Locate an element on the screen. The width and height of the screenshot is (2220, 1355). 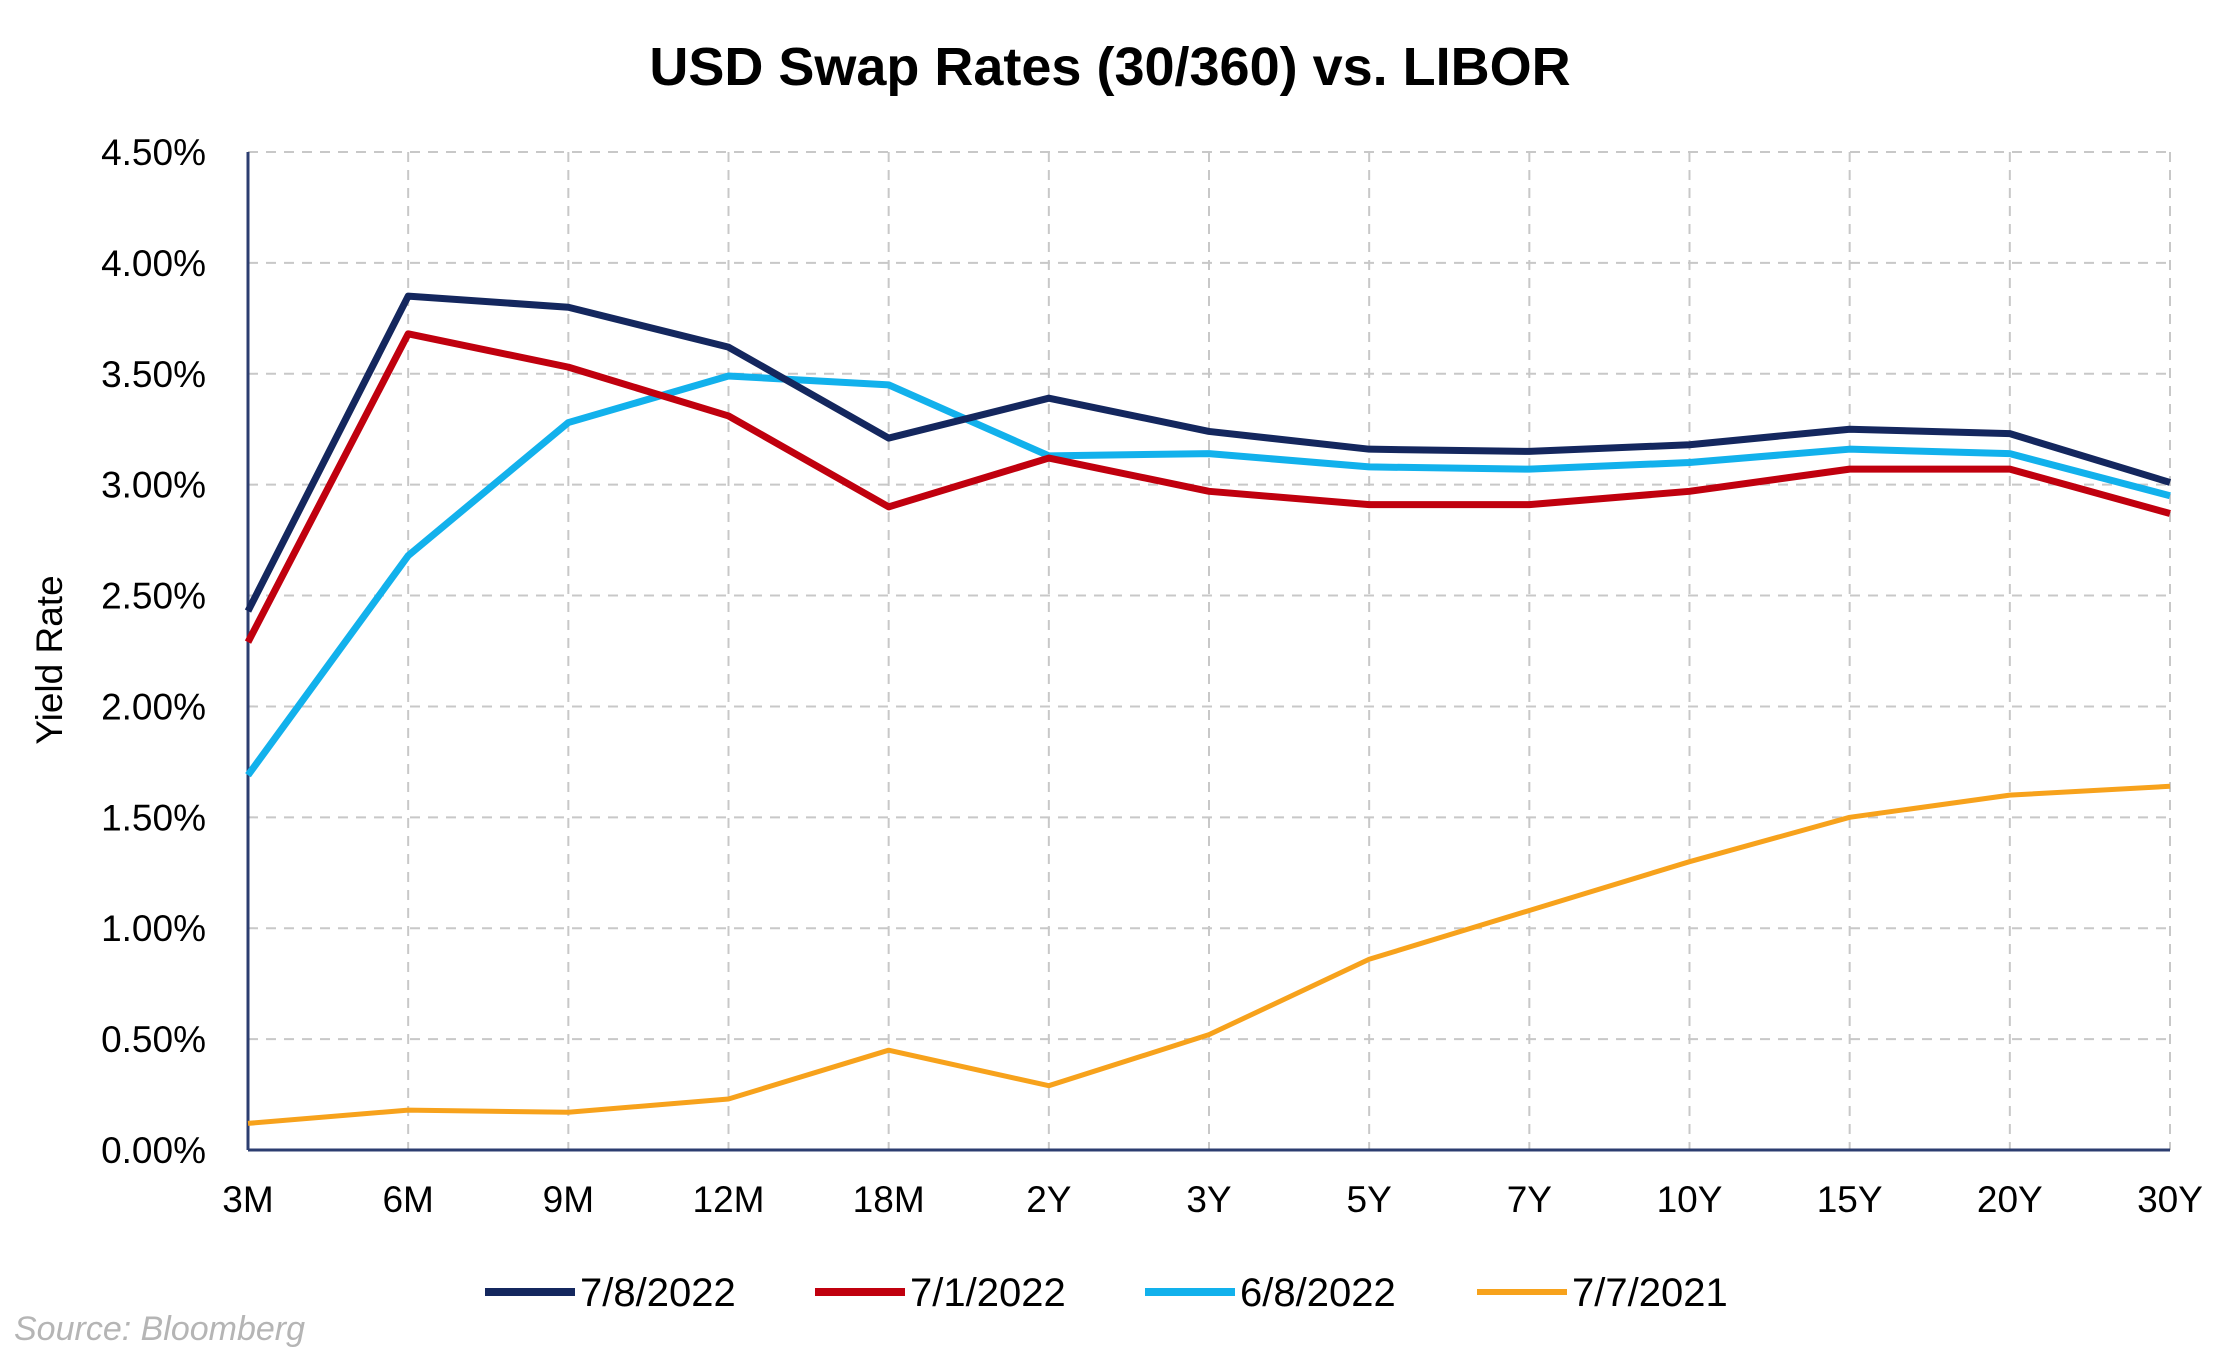
legend: 7/8/2022 7/1/2022 6/8/2022 7/7/2021 is located at coordinates (1106, 1293).